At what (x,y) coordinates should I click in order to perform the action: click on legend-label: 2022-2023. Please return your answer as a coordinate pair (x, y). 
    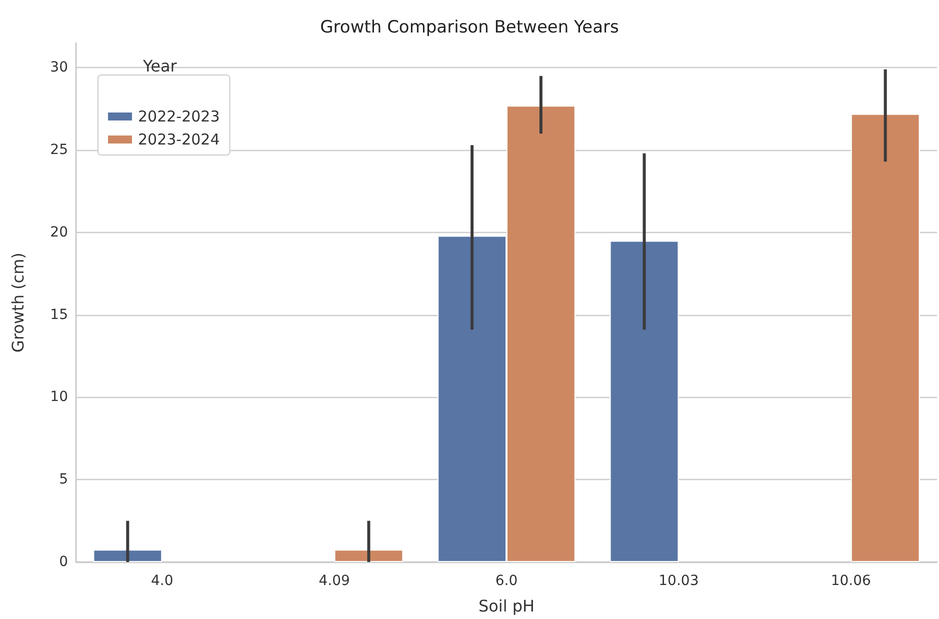
    Looking at the image, I should click on (179, 117).